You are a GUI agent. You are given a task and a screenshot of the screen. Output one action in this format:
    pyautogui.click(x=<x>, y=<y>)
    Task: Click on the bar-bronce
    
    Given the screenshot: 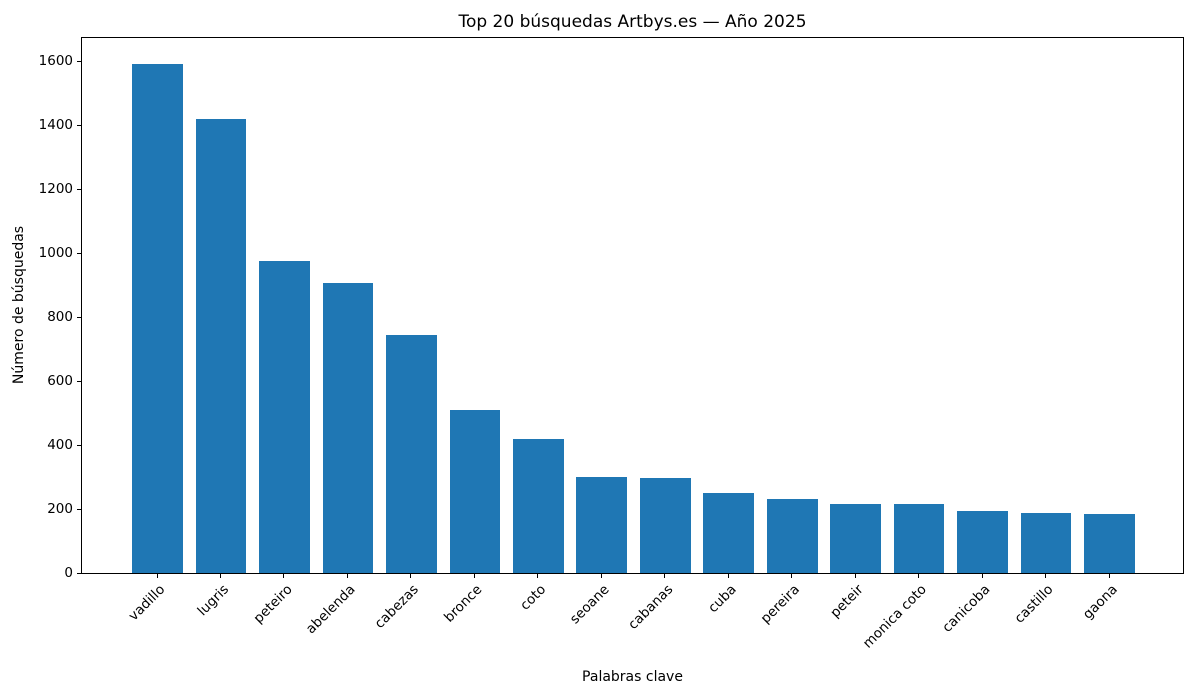 What is the action you would take?
    pyautogui.click(x=475, y=491)
    